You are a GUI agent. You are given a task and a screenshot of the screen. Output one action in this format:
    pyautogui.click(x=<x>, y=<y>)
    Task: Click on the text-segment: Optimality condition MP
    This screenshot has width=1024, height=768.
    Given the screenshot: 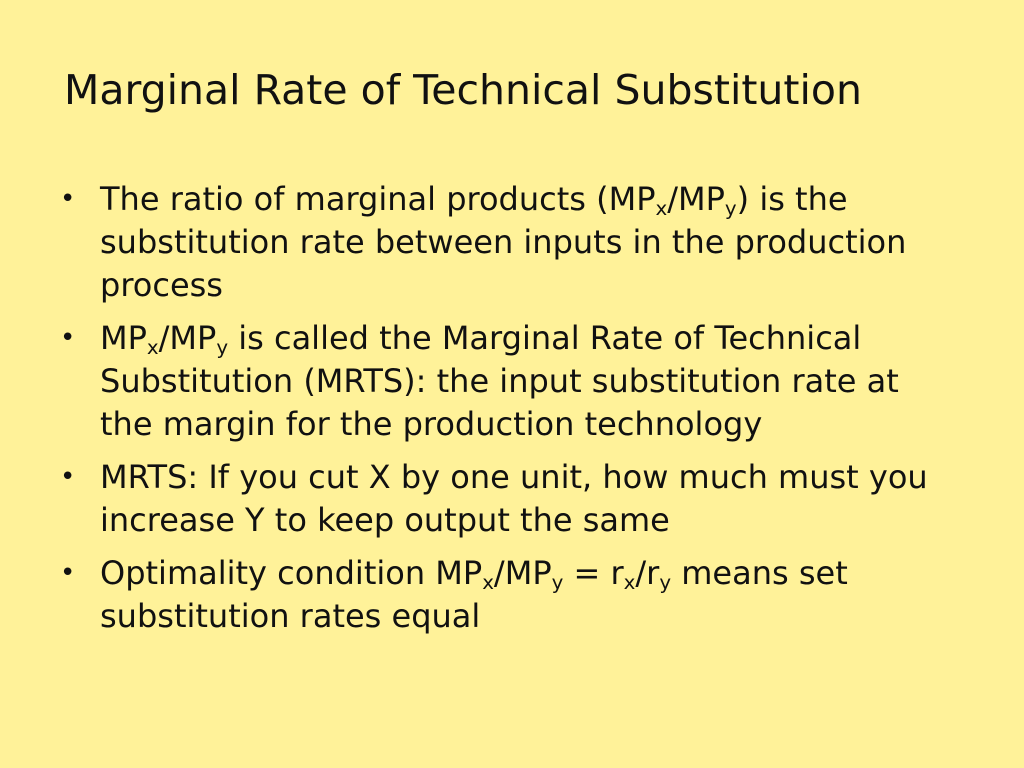 What is the action you would take?
    pyautogui.click(x=291, y=573)
    